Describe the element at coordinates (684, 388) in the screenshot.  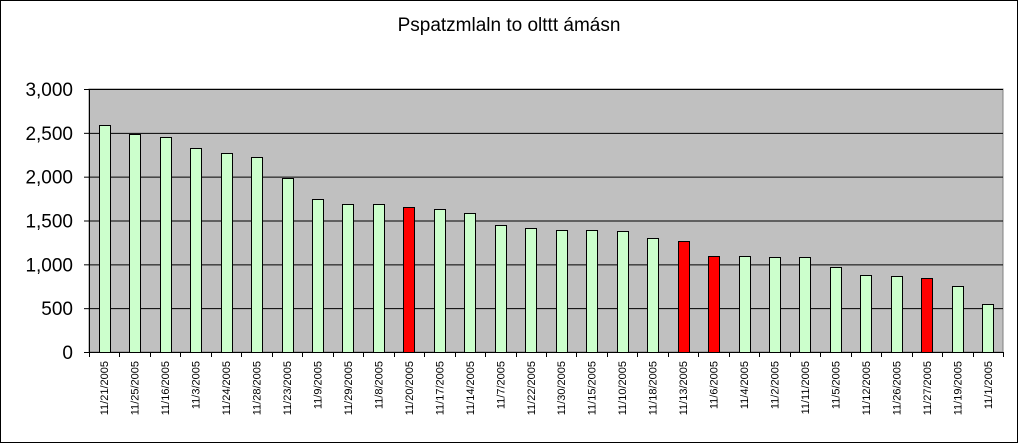
I see `x-tick-label: 11/13/2005` at that location.